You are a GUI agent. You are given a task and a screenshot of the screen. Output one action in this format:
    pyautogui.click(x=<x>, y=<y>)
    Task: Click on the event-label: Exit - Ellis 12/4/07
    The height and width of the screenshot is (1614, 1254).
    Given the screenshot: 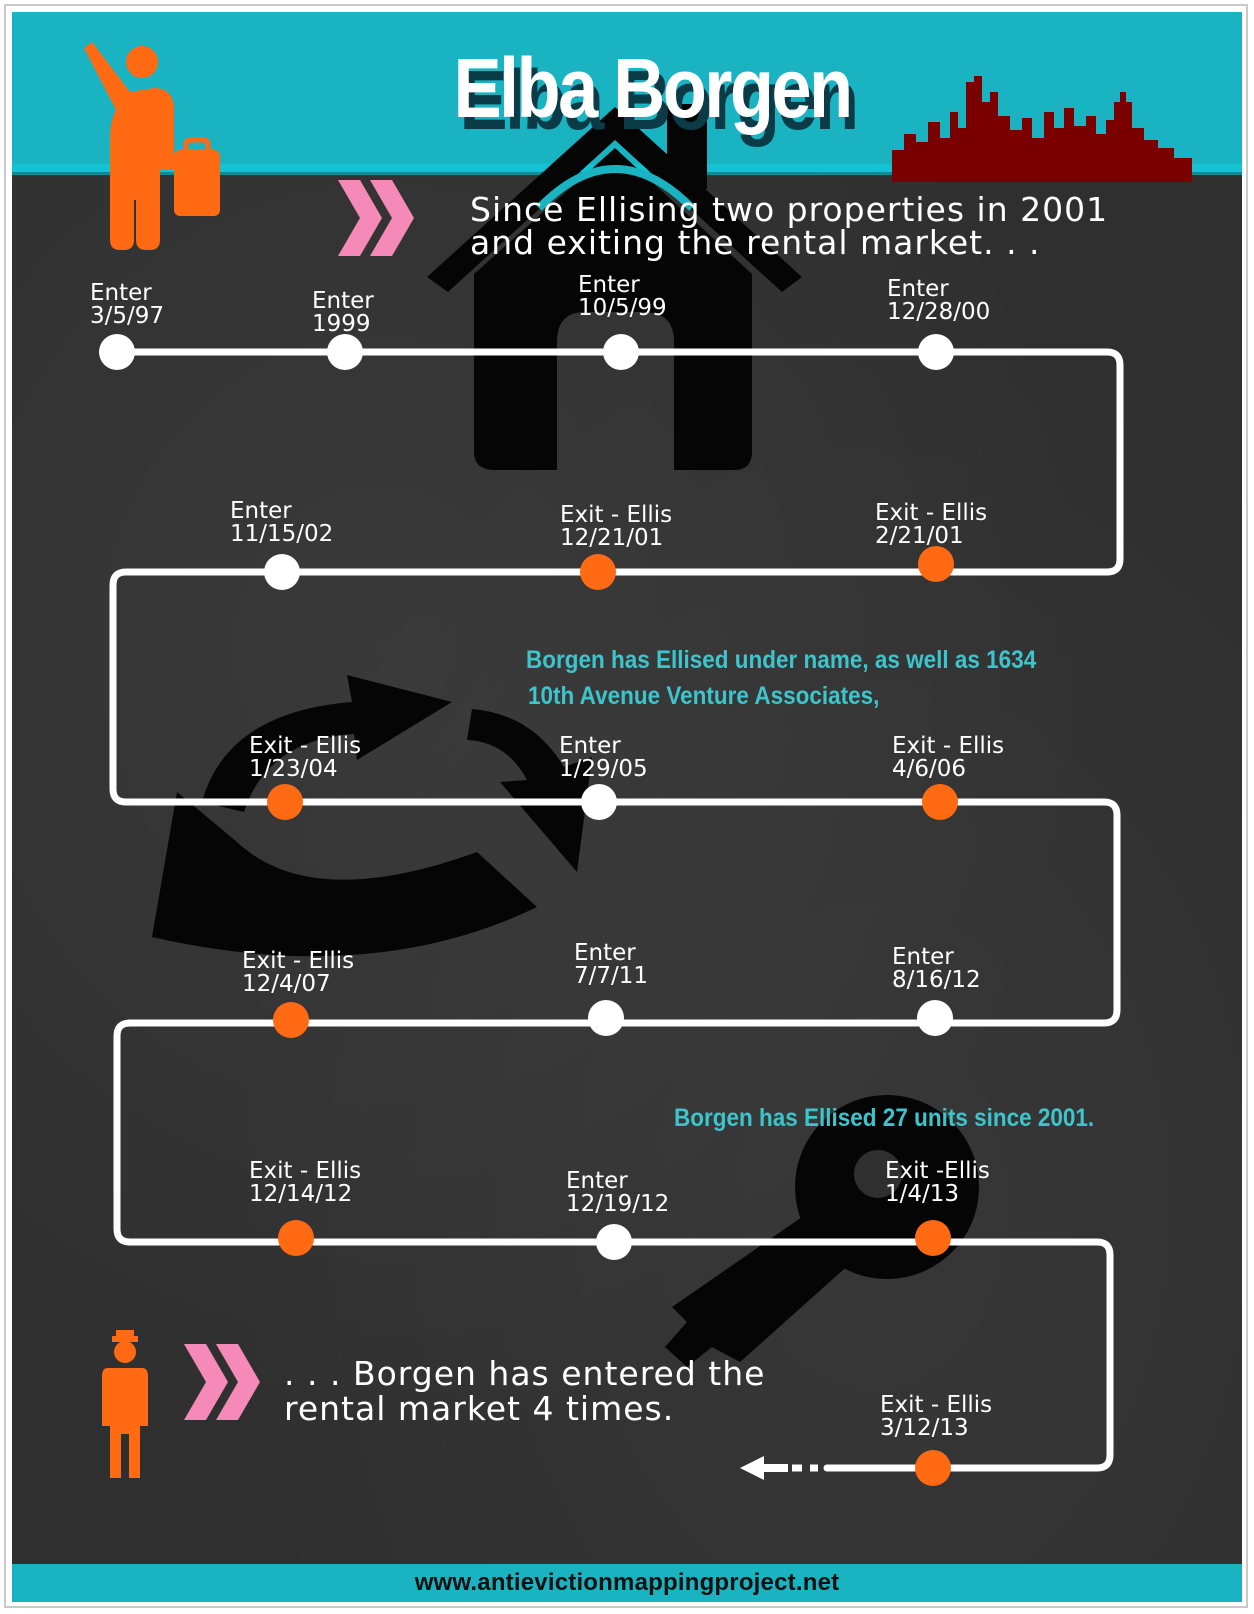 What is the action you would take?
    pyautogui.click(x=298, y=973)
    